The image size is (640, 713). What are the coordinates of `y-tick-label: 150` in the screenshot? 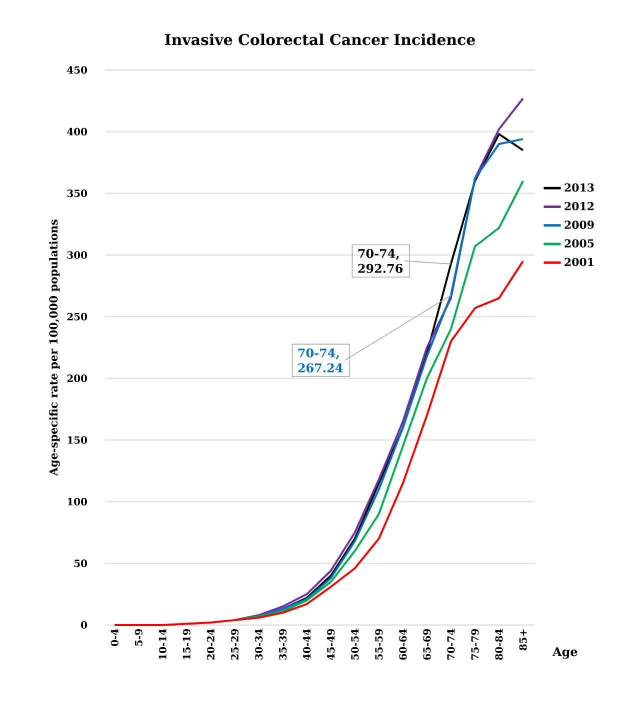 It's located at (78, 440).